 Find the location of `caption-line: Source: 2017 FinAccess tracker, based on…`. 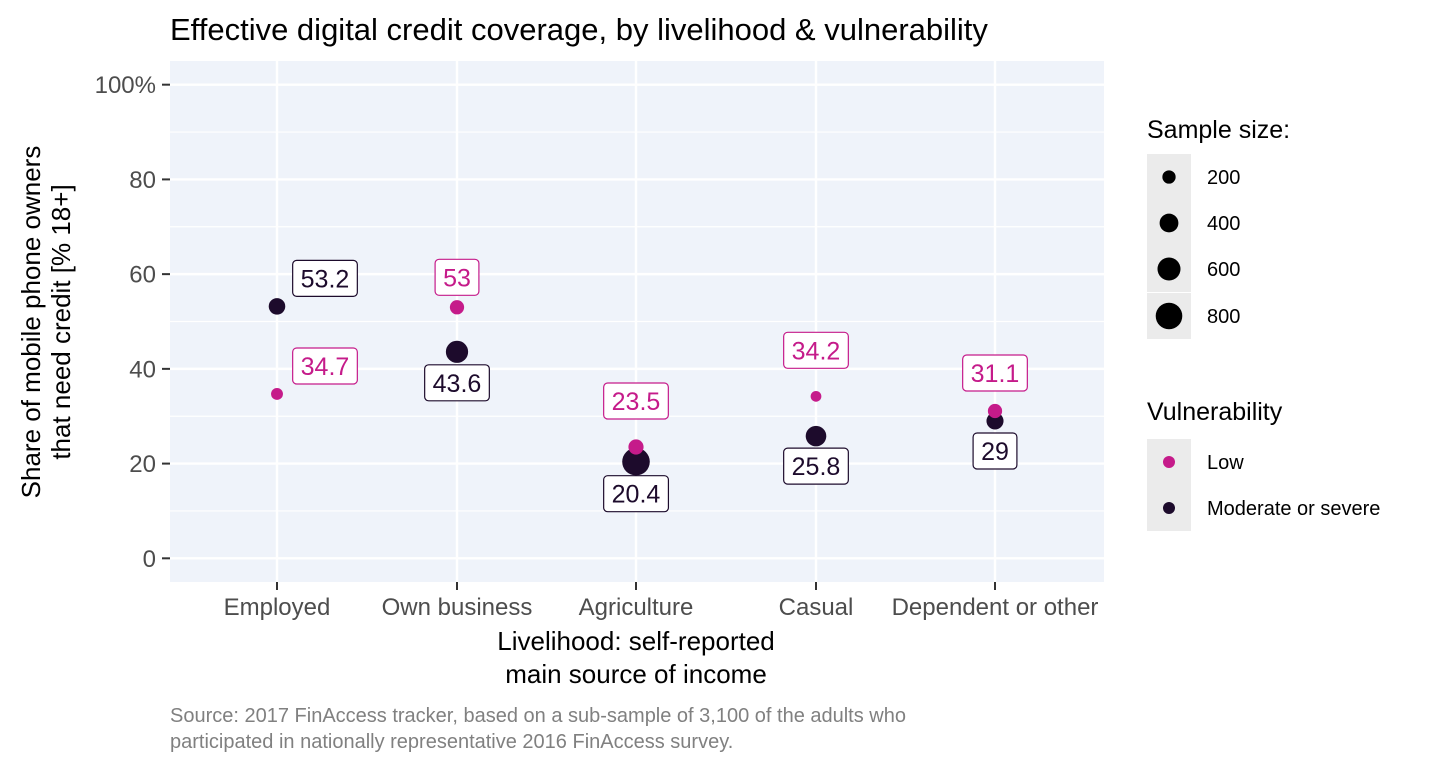

caption-line: Source: 2017 FinAccess tracker, based on… is located at coordinates (538, 716).